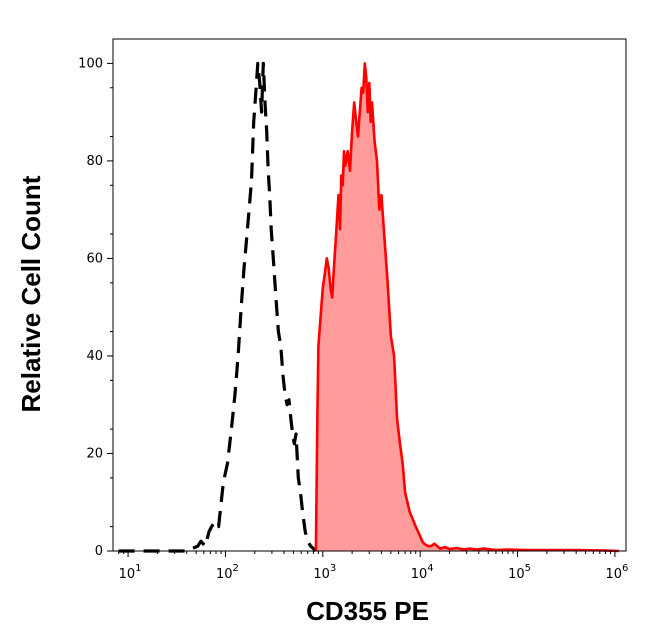 This screenshot has width=646, height=641. I want to click on y-axis-title: Relative Cell Count, so click(31, 293).